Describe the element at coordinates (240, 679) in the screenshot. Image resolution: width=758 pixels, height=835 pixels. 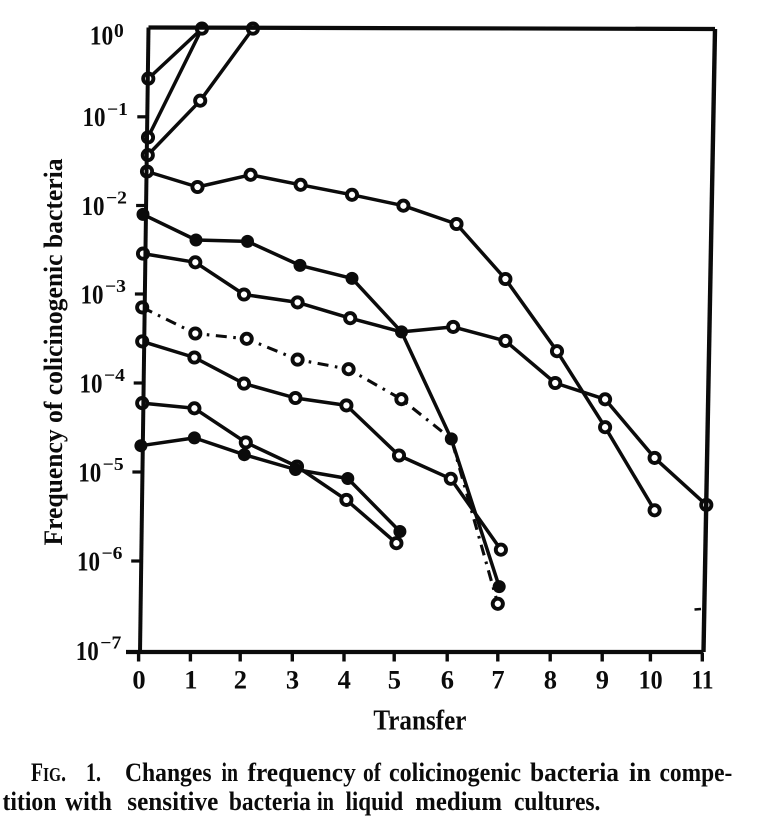
I see `svg-text: 2` at that location.